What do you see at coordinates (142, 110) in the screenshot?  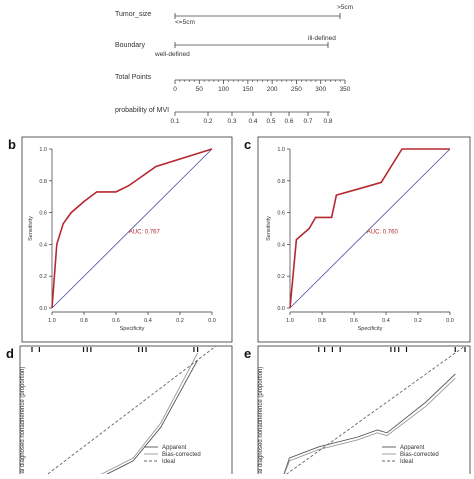 I see `nomogram-row-label: probability of MVI` at bounding box center [142, 110].